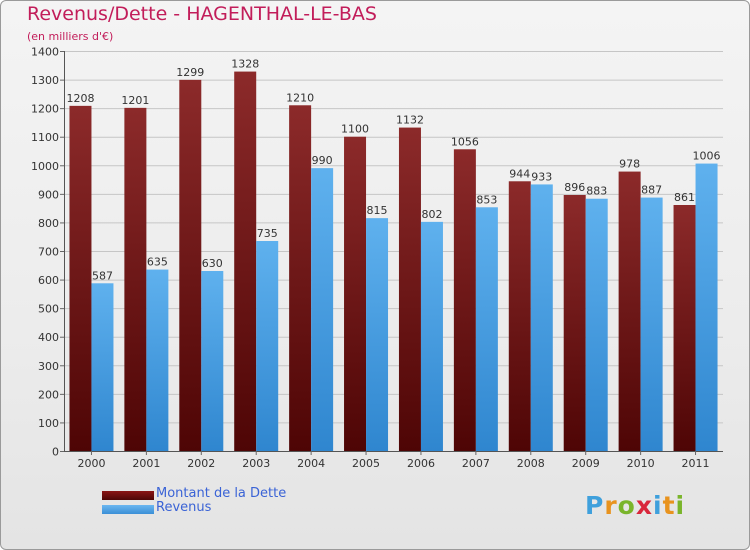 This screenshot has height=550, width=750. I want to click on data-label-dette: 896, so click(574, 187).